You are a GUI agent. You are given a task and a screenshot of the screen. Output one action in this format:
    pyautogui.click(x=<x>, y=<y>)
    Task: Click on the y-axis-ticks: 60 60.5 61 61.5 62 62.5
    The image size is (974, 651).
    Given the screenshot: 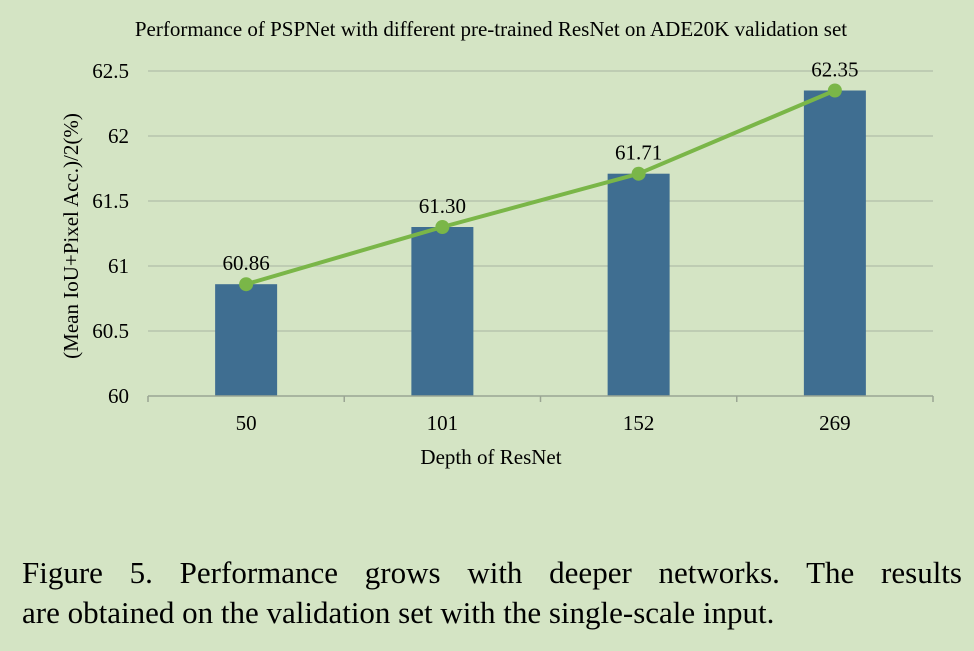 What is the action you would take?
    pyautogui.click(x=110, y=233)
    